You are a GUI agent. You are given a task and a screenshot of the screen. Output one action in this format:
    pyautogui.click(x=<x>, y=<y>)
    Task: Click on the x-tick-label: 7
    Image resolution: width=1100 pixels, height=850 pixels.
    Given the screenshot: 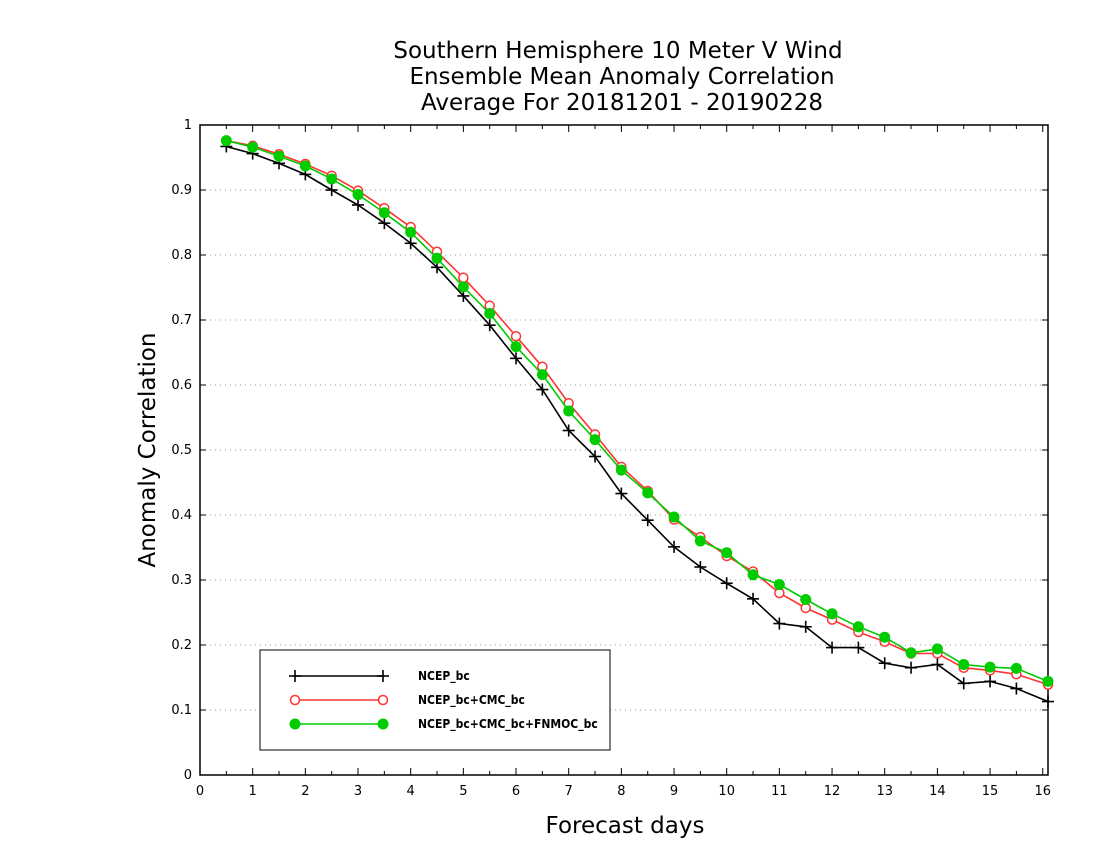 What is the action you would take?
    pyautogui.click(x=569, y=791)
    